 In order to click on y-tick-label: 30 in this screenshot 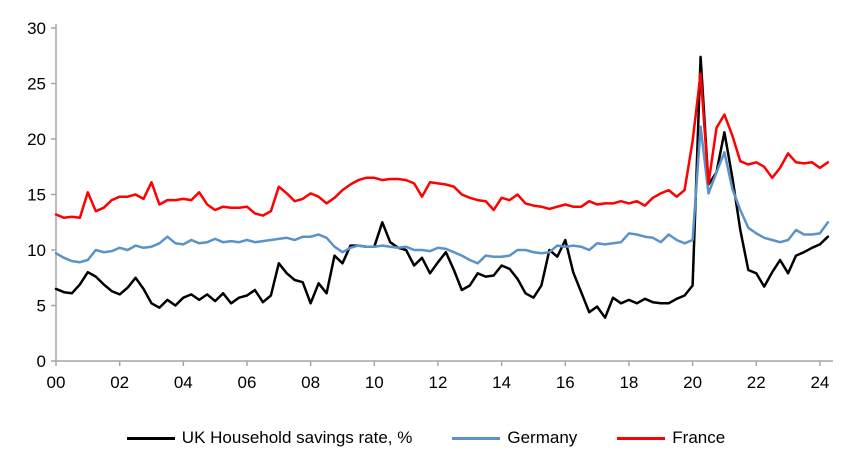, I will do `click(36, 28)`.